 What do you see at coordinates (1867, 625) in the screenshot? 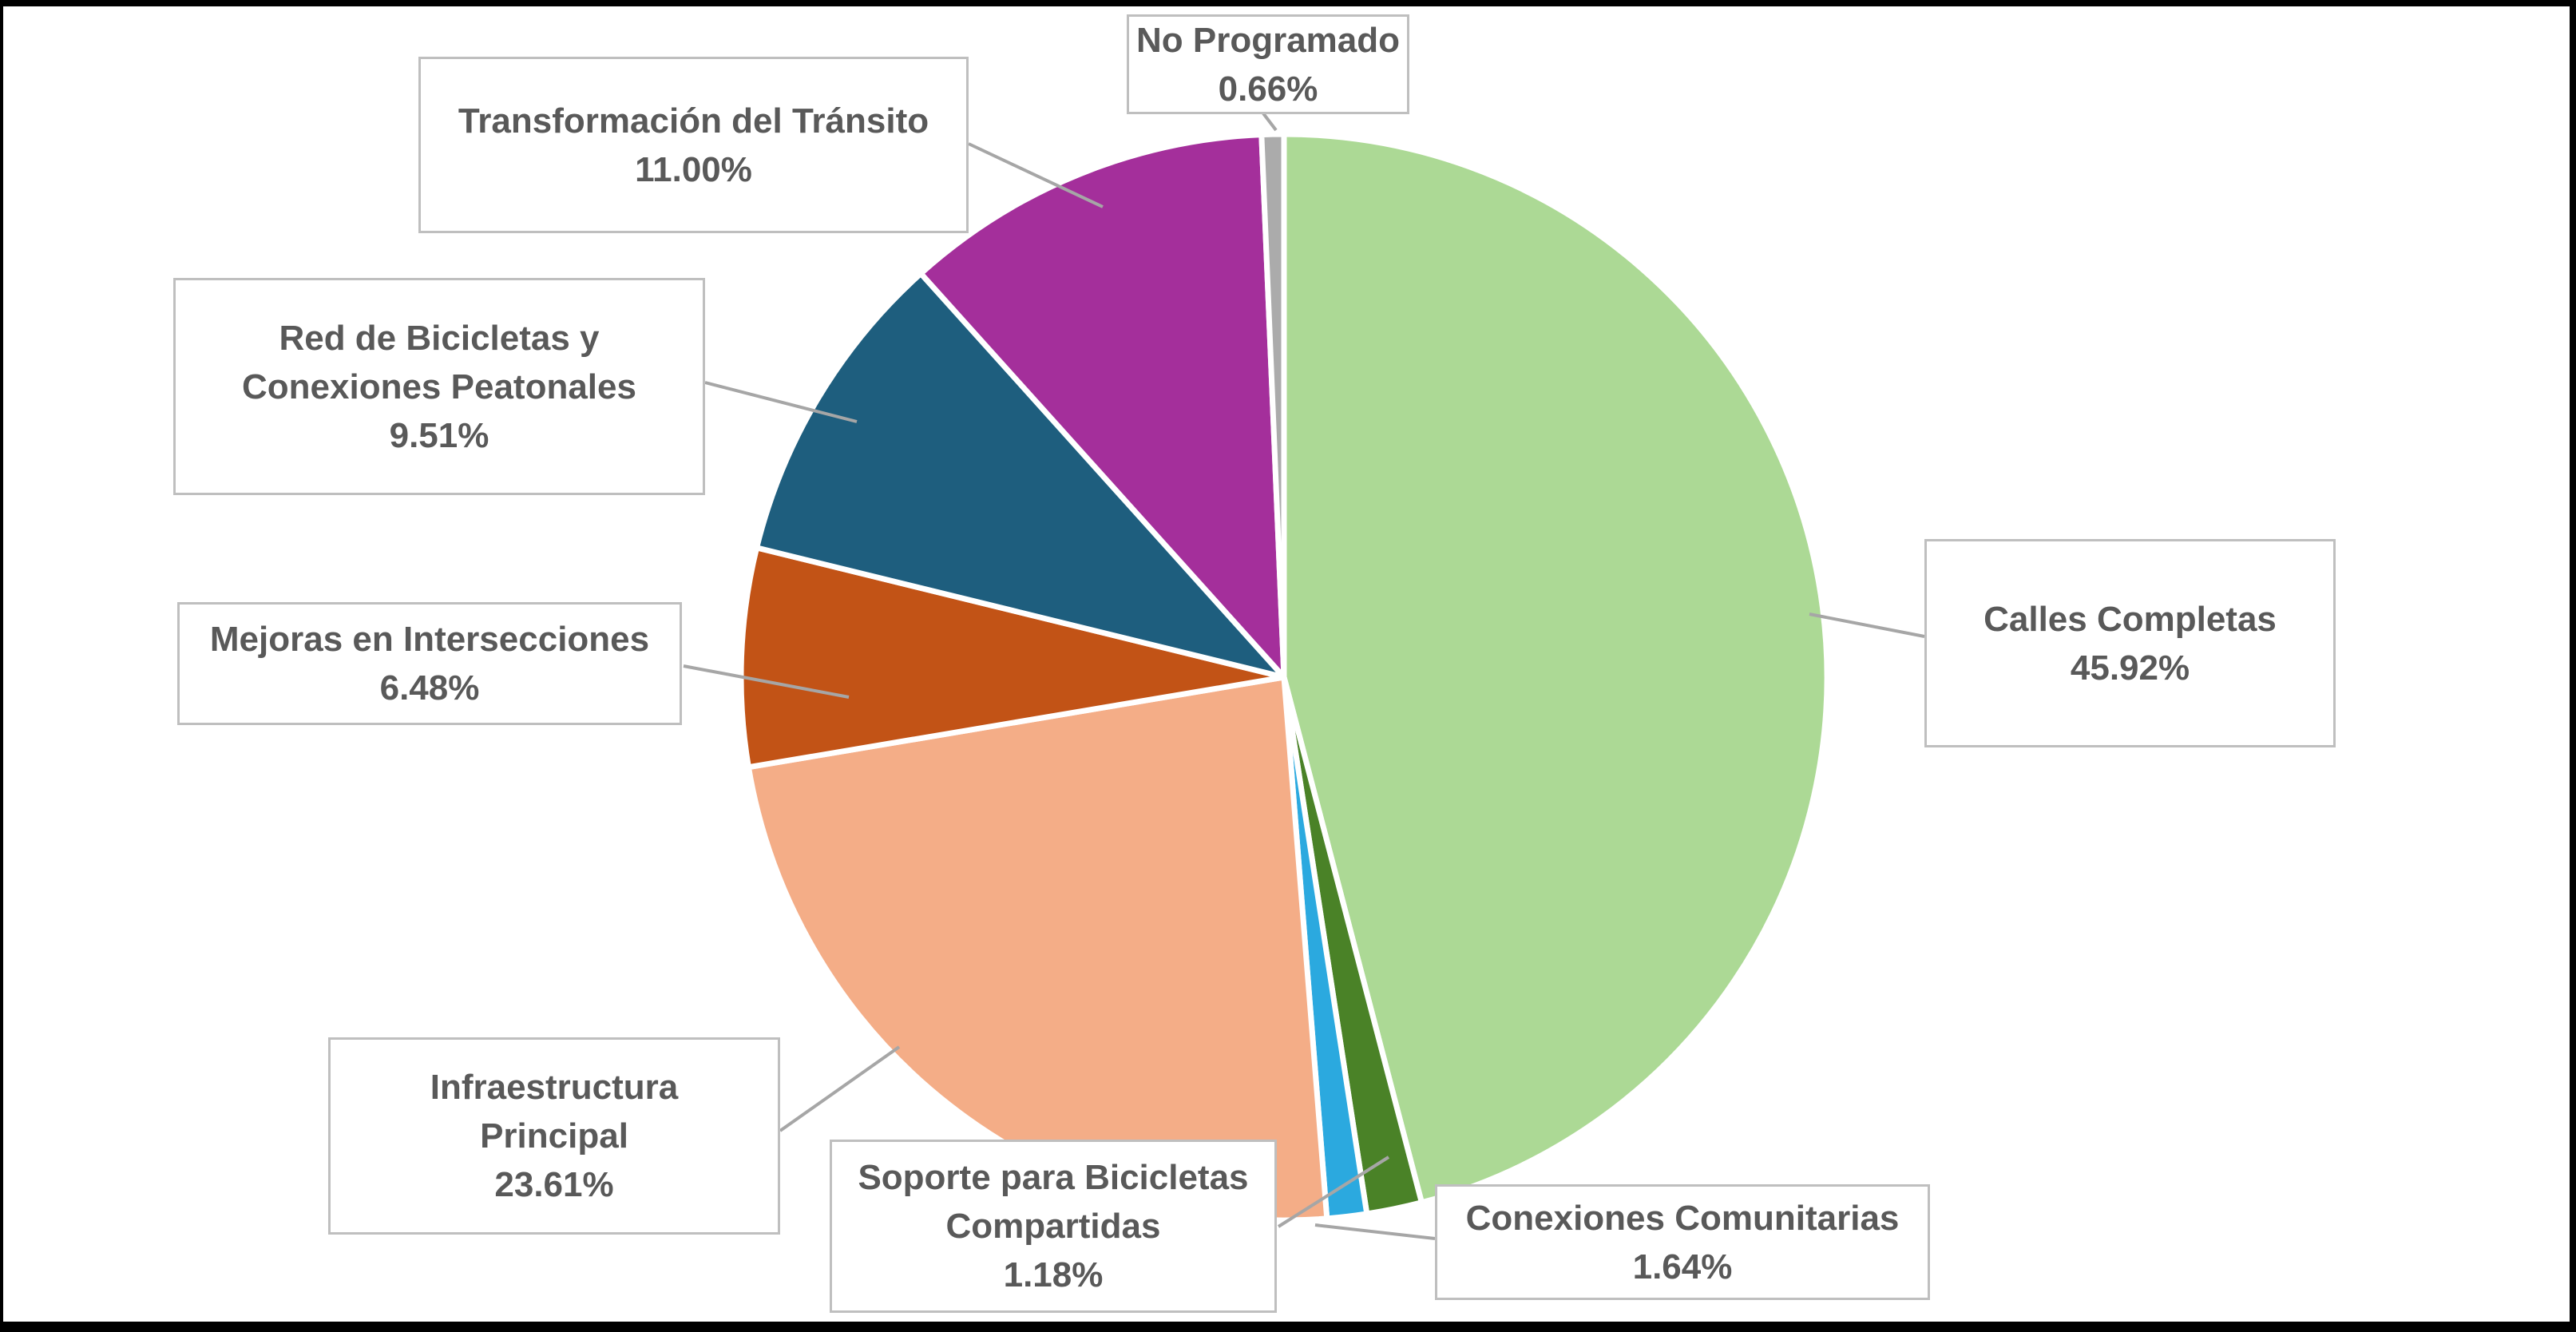
I see `leader-line-calles` at bounding box center [1867, 625].